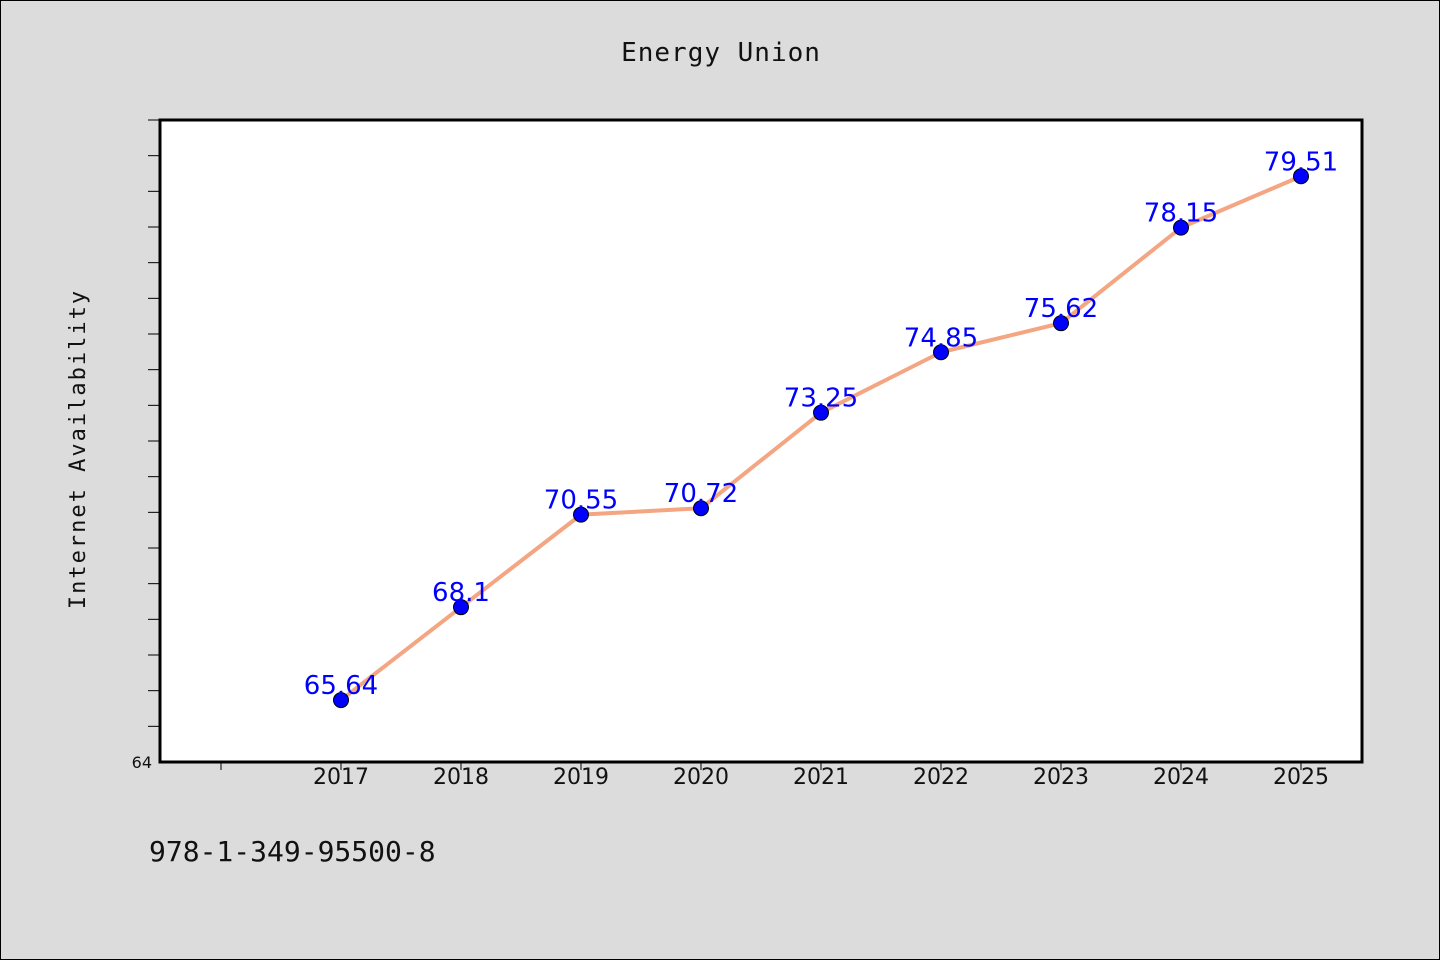  Describe the element at coordinates (1301, 777) in the screenshot. I see `x-tick-label: 2025` at that location.